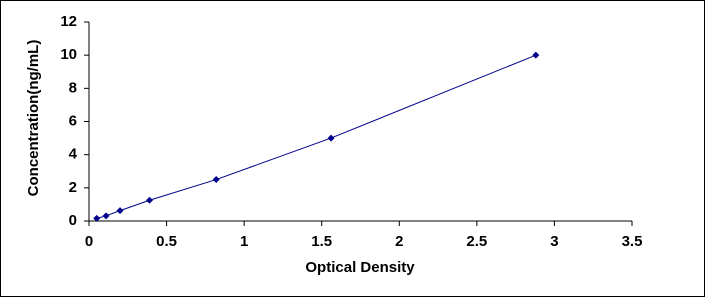 This screenshot has height=297, width=705. Describe the element at coordinates (632, 241) in the screenshot. I see `x-tick-label: 3.5` at that location.